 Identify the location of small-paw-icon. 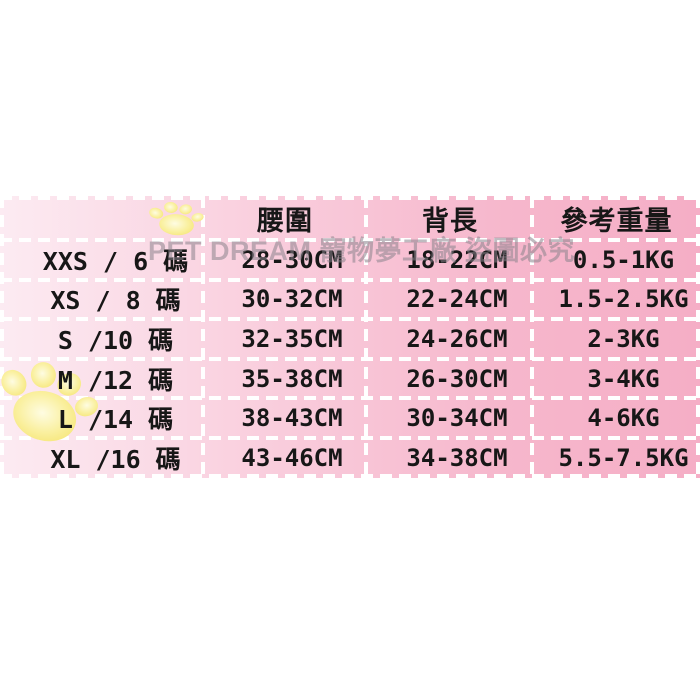
(176, 218).